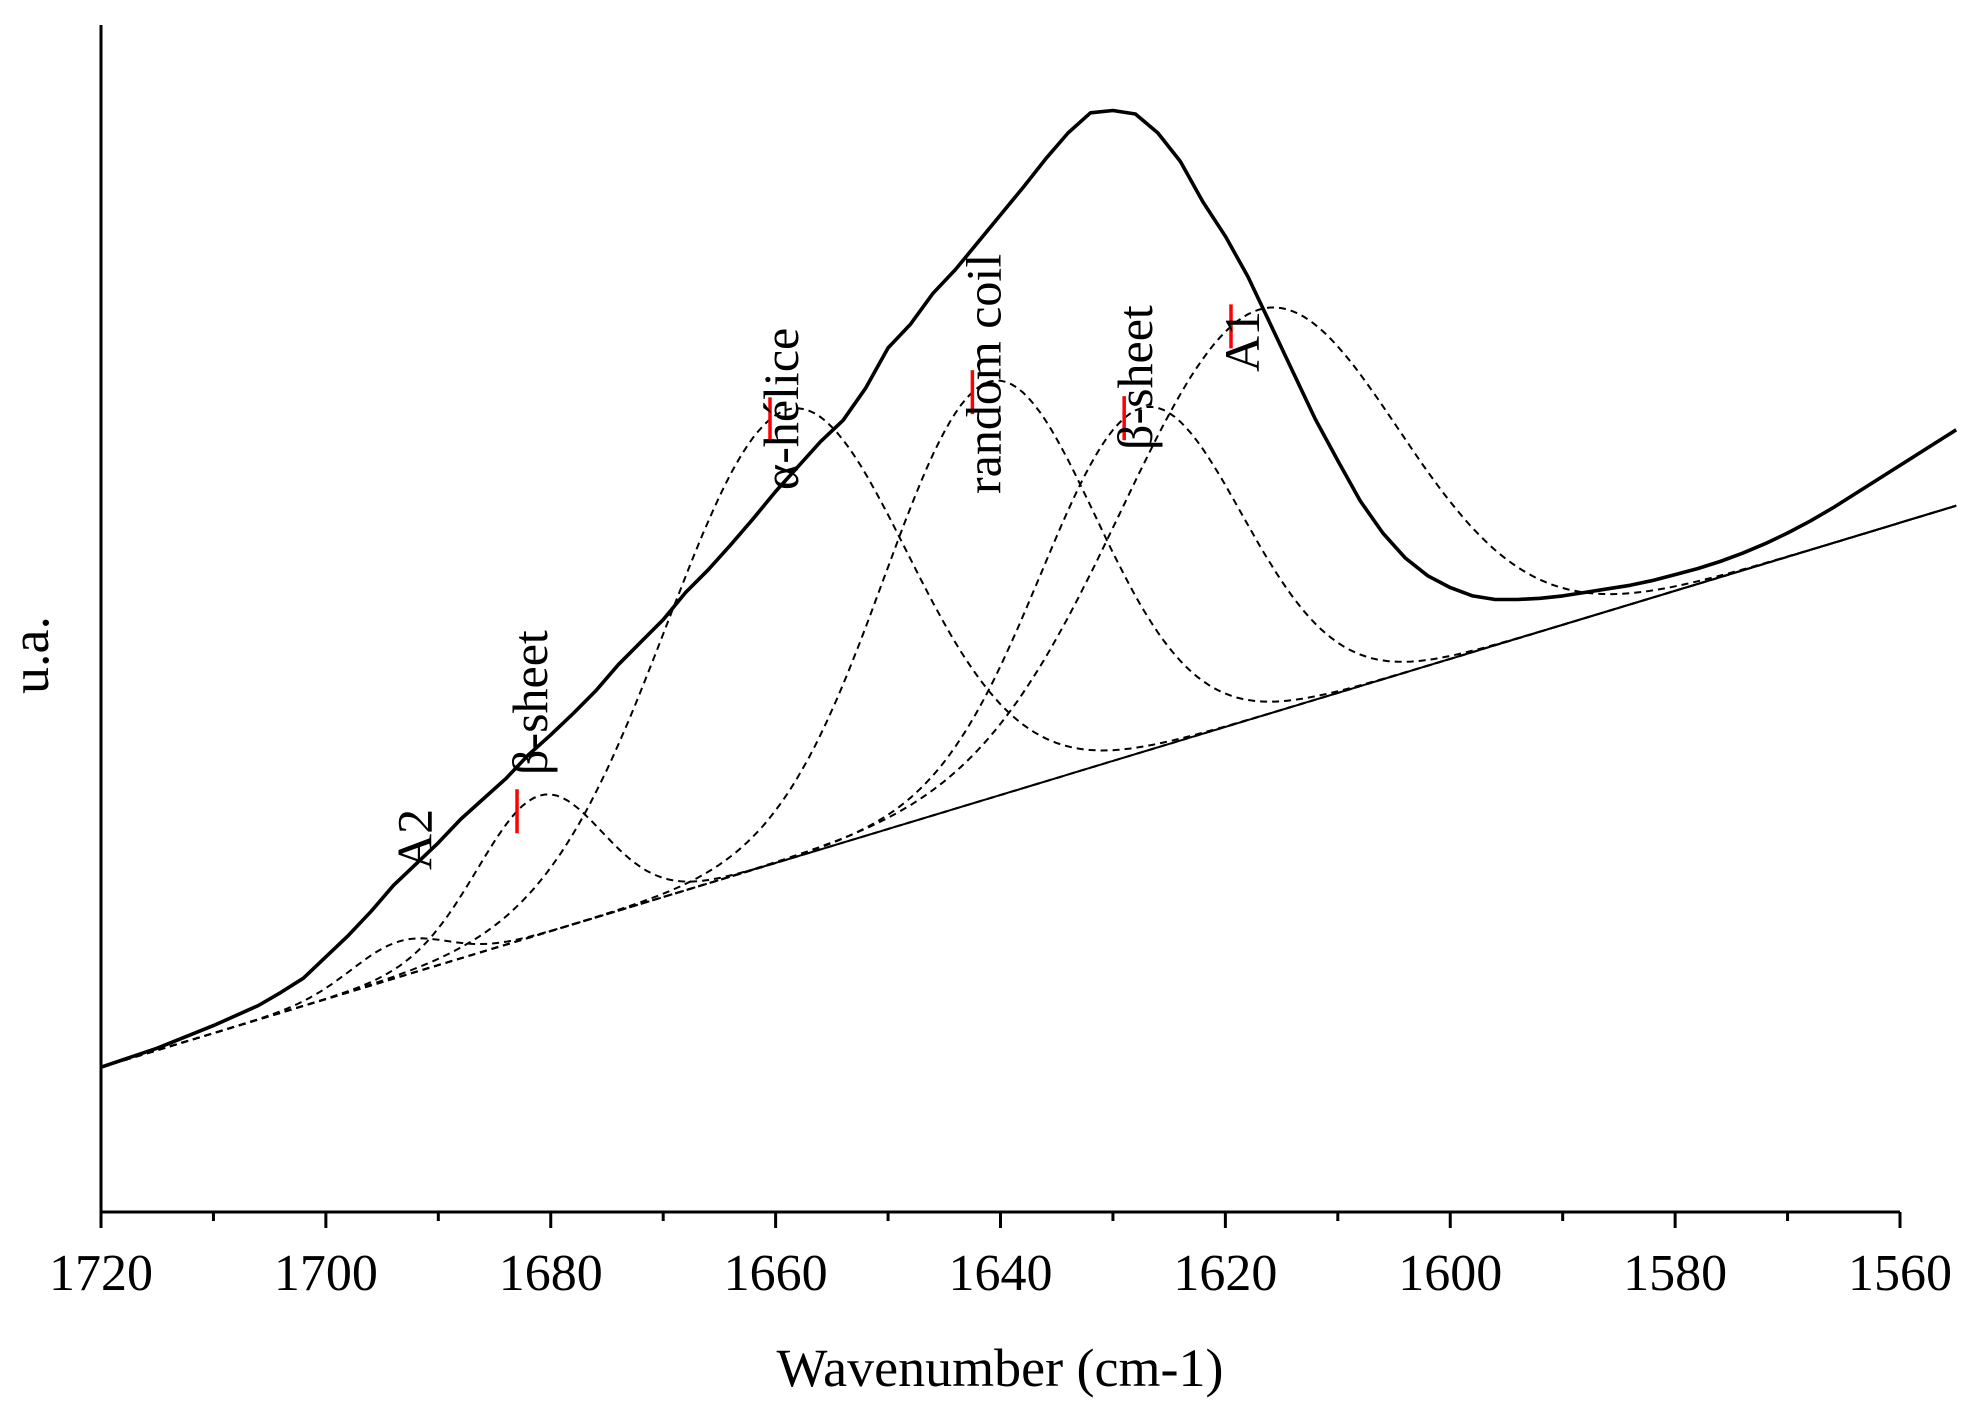  Describe the element at coordinates (30, 655) in the screenshot. I see `y-axis-title: u.a.` at that location.